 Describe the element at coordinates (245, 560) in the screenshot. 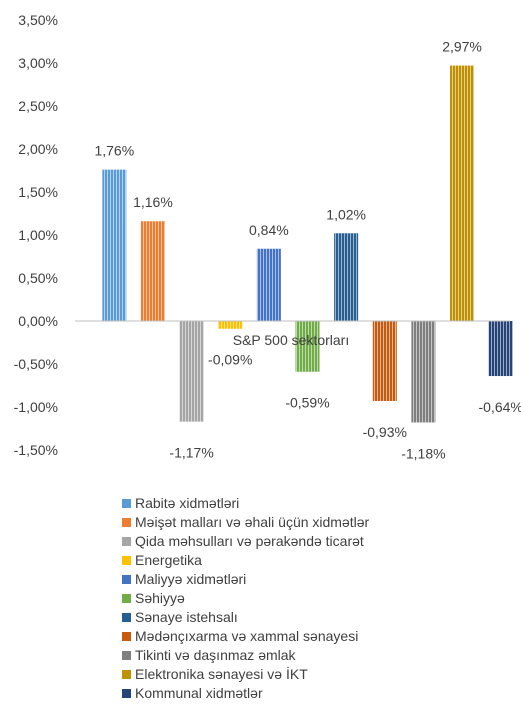

I see `legend-item: Energetika` at that location.